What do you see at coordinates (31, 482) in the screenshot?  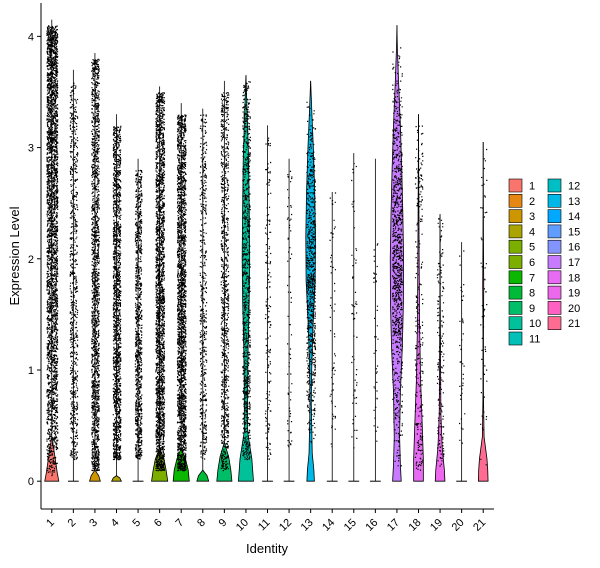 I see `y-tick-label: 0` at bounding box center [31, 482].